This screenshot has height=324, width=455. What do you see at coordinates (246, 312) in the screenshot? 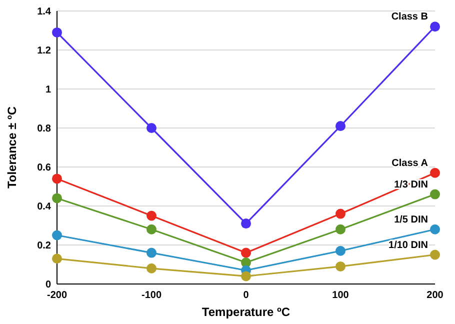
I see `x-axis-title: Temperature ºC` at bounding box center [246, 312].